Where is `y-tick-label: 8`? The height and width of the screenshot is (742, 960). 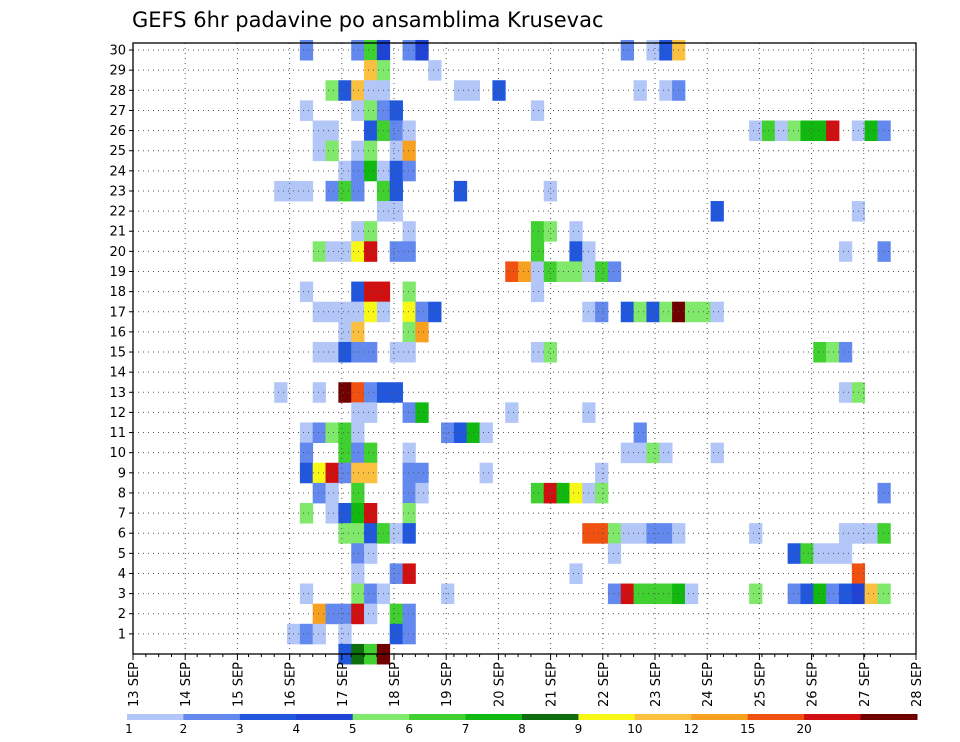 y-tick-label: 8 is located at coordinates (122, 493).